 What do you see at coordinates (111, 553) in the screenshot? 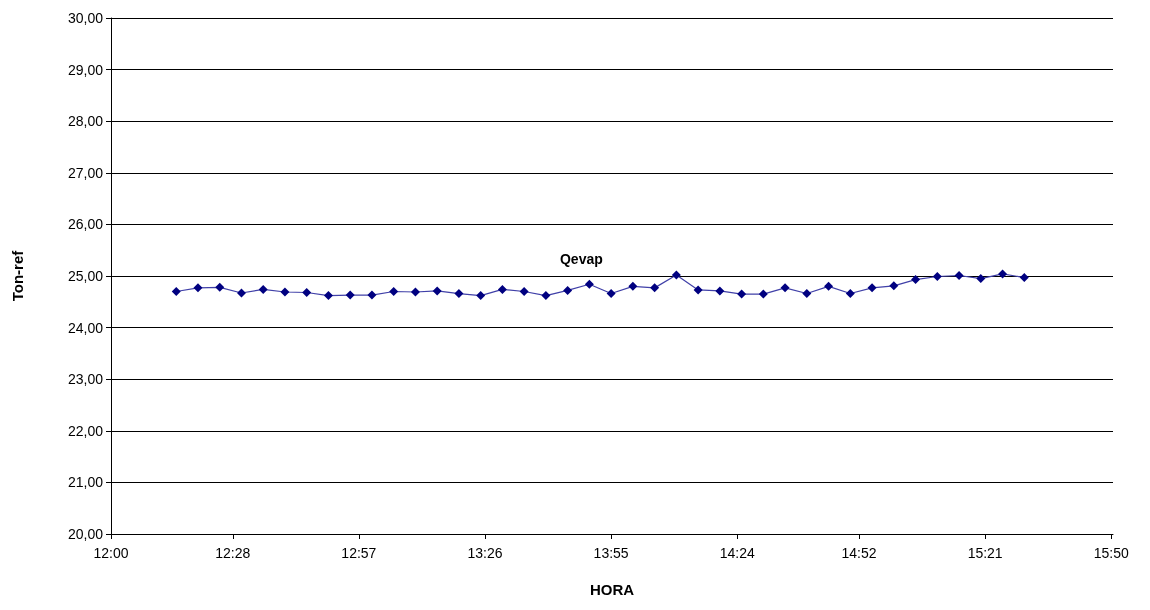
I see `x-tick-label: 12:00` at bounding box center [111, 553].